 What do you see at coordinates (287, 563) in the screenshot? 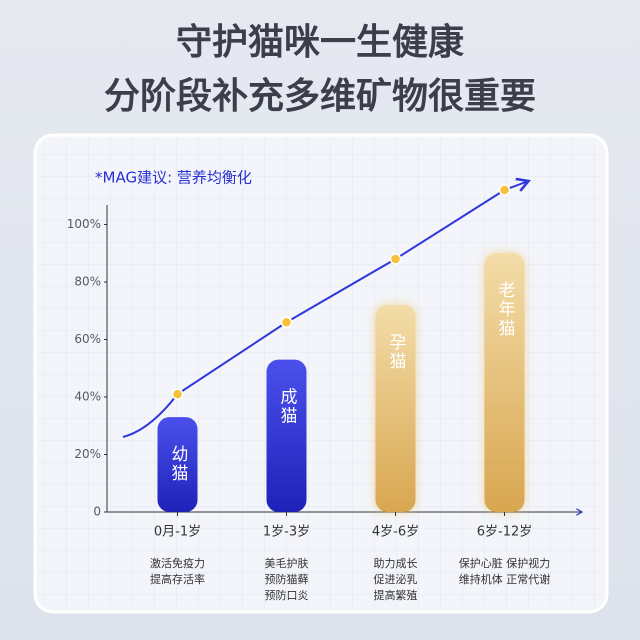
I see `note: 美毛护肤` at bounding box center [287, 563].